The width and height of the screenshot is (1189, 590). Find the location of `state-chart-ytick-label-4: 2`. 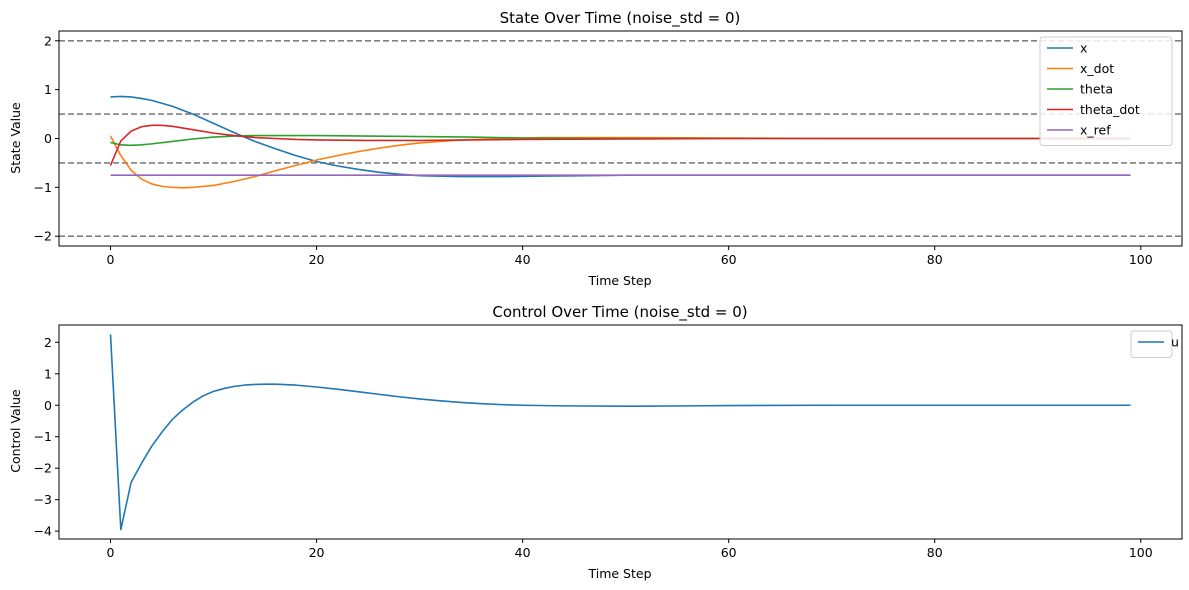

state-chart-ytick-label-4: 2 is located at coordinates (48, 40).